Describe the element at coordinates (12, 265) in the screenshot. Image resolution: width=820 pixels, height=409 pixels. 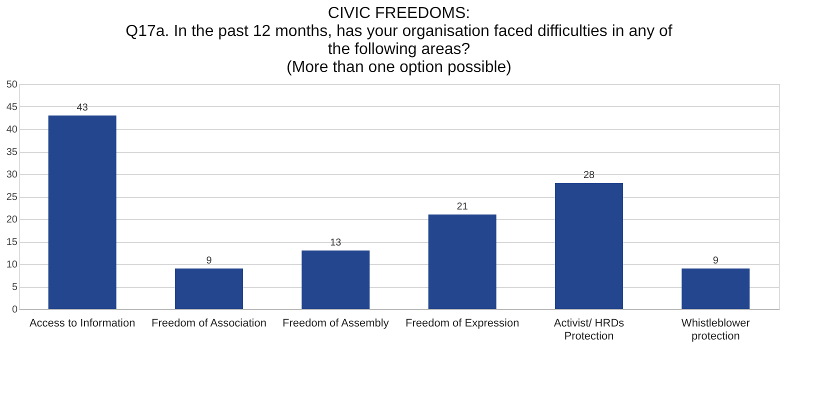
I see `y-tick-label: 10` at that location.